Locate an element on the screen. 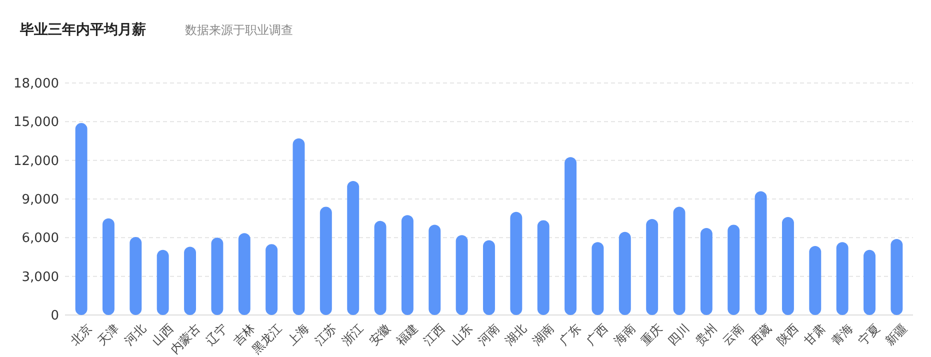 The height and width of the screenshot is (357, 931). x-tick-label: 上海 is located at coordinates (298, 334).